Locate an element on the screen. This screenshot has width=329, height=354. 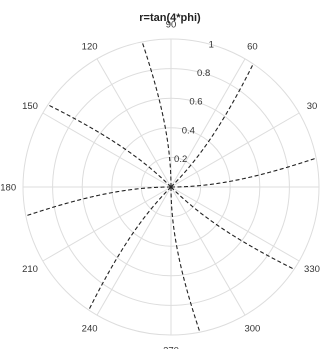
radial-tick-label: 0.6 is located at coordinates (195, 102).